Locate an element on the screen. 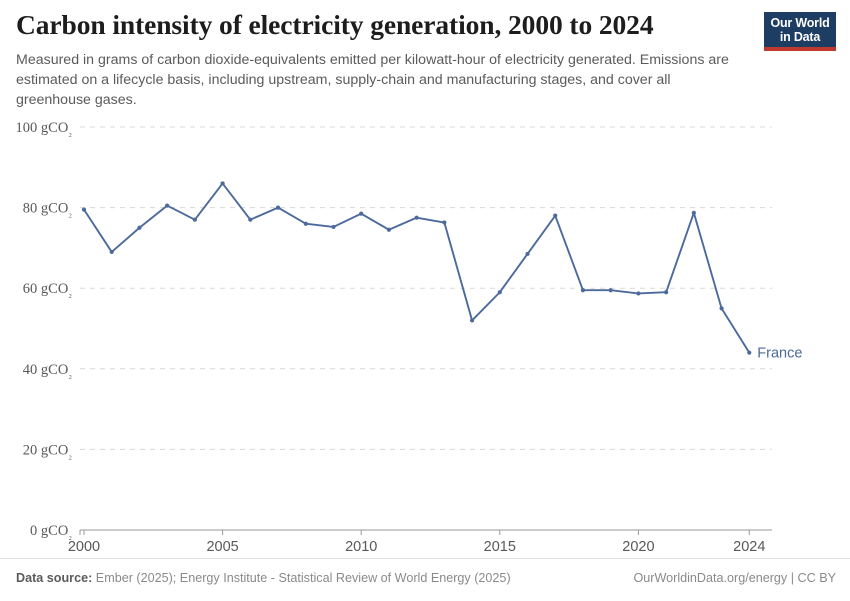 The width and height of the screenshot is (850, 601). logo-line-2: in Data is located at coordinates (800, 37).